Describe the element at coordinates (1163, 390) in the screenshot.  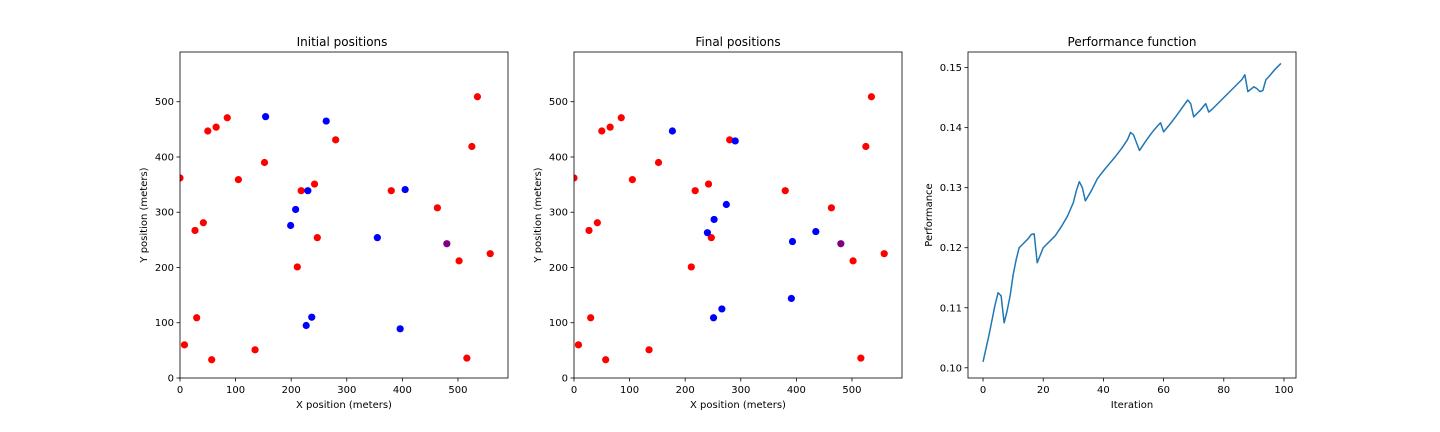
I see `x-tick-label: 60` at that location.